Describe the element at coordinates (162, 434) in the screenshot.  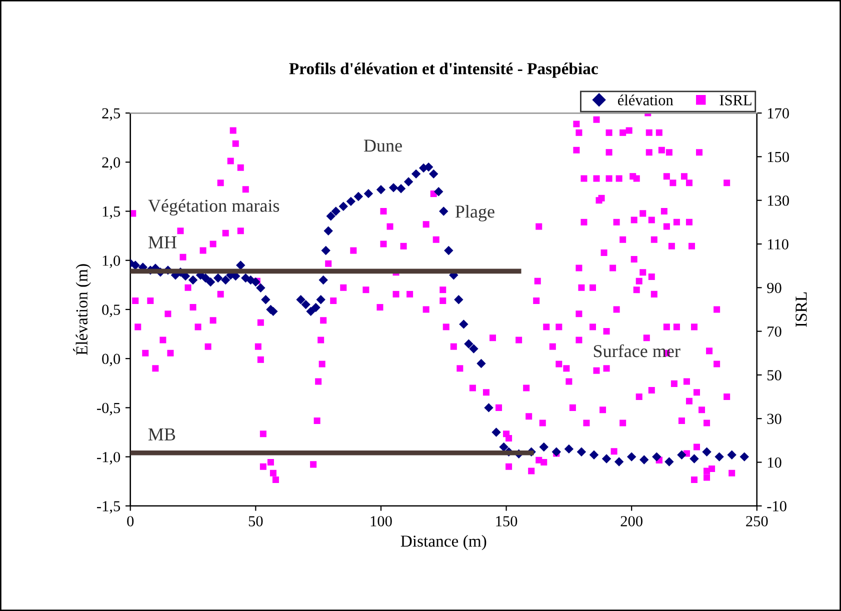
I see `annotation: MB` at that location.